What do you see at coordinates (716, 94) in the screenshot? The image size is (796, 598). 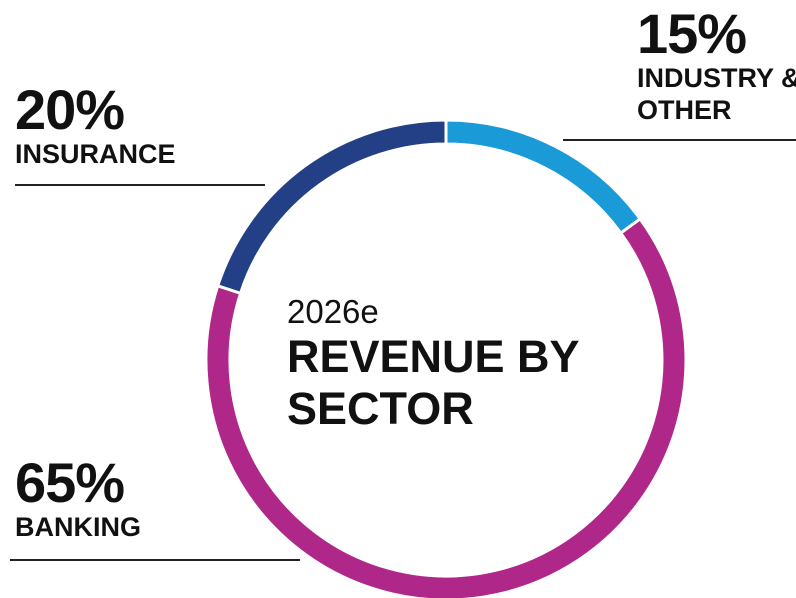 I see `category-label: INDUSTRY & OTHER` at bounding box center [716, 94].